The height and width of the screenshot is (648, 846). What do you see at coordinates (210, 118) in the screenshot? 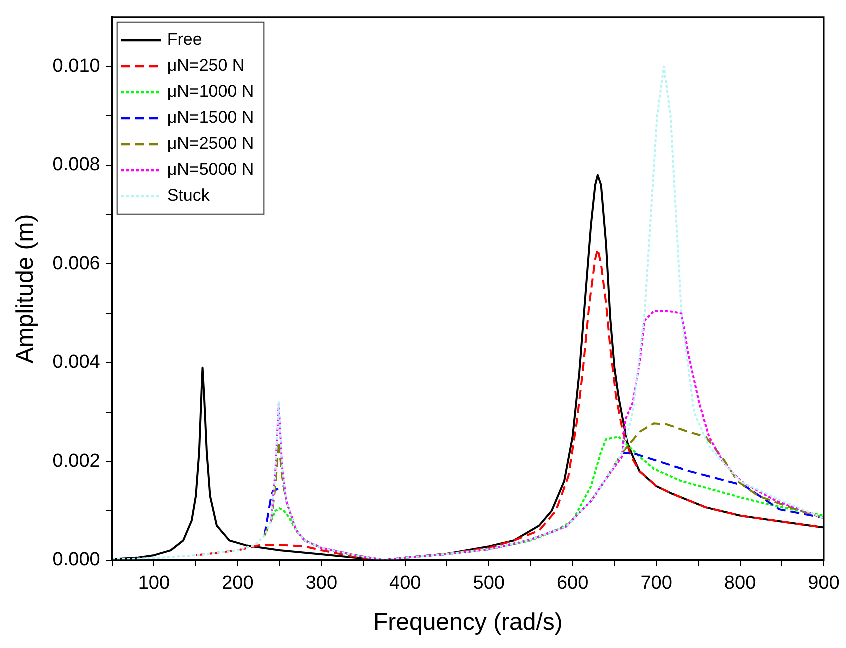
I see `legend-label: μN=1500 N` at bounding box center [210, 118].